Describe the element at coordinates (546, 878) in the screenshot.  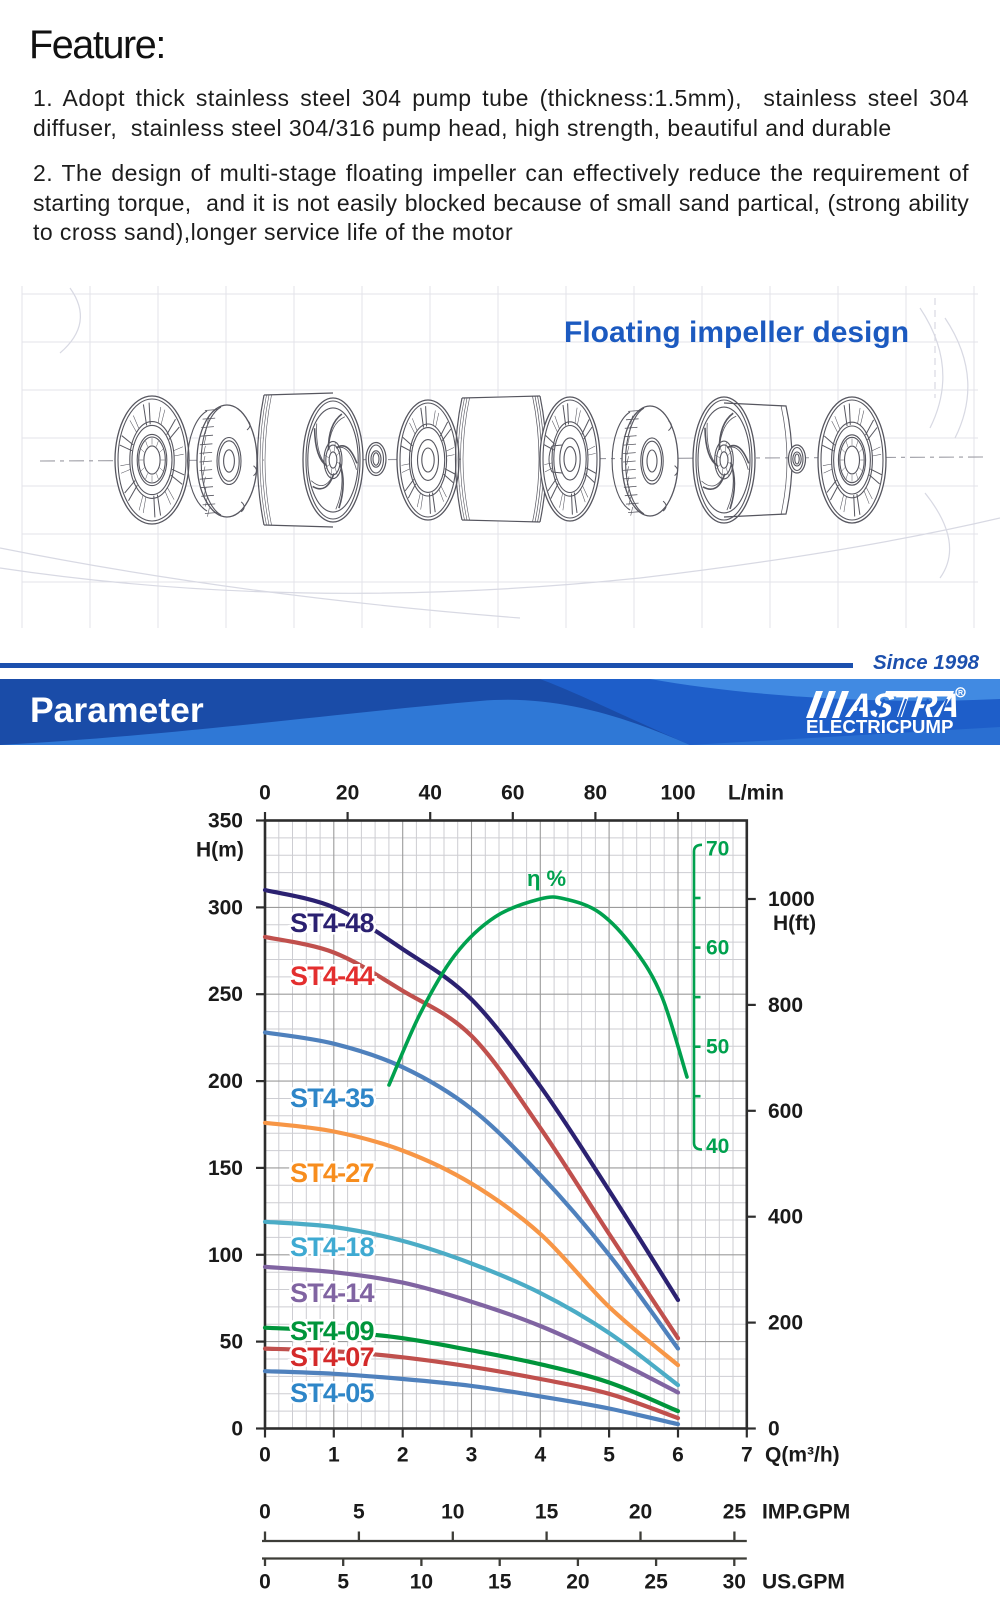
I see `svg-text: η %` at that location.